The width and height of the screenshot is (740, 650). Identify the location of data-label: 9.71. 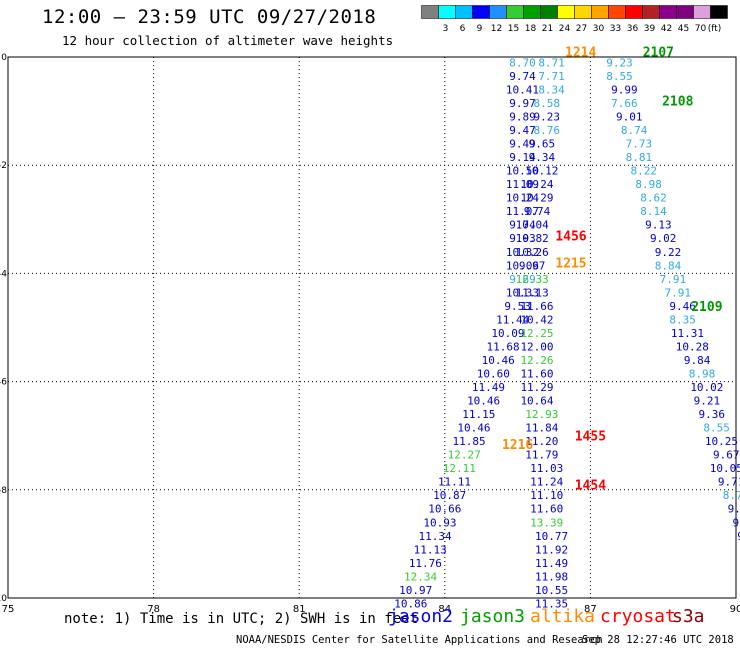
(729, 482).